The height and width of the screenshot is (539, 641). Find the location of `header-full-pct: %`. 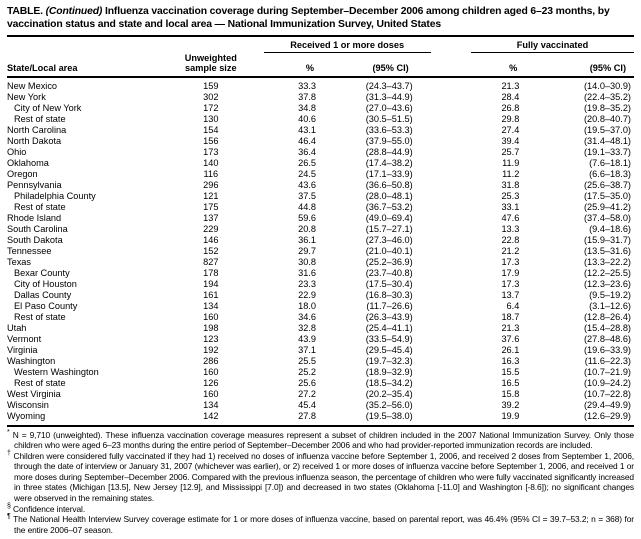

header-full-pct: % is located at coordinates (513, 67).